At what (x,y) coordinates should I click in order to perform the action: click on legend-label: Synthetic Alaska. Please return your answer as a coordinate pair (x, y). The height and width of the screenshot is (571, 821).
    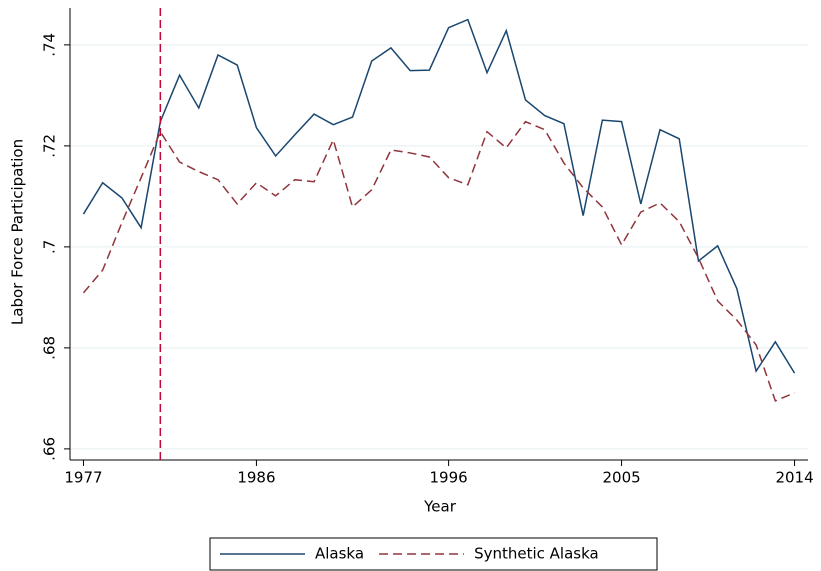
    Looking at the image, I should click on (536, 554).